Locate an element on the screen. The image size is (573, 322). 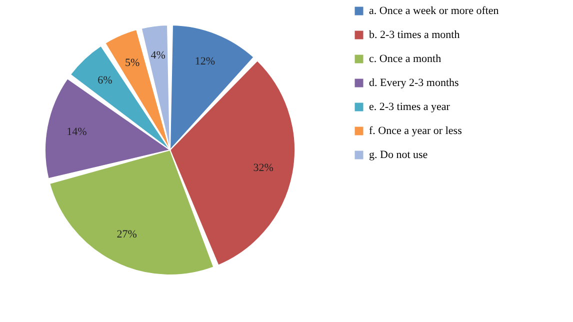
legend-label: a. Once a week or more often is located at coordinates (434, 11).